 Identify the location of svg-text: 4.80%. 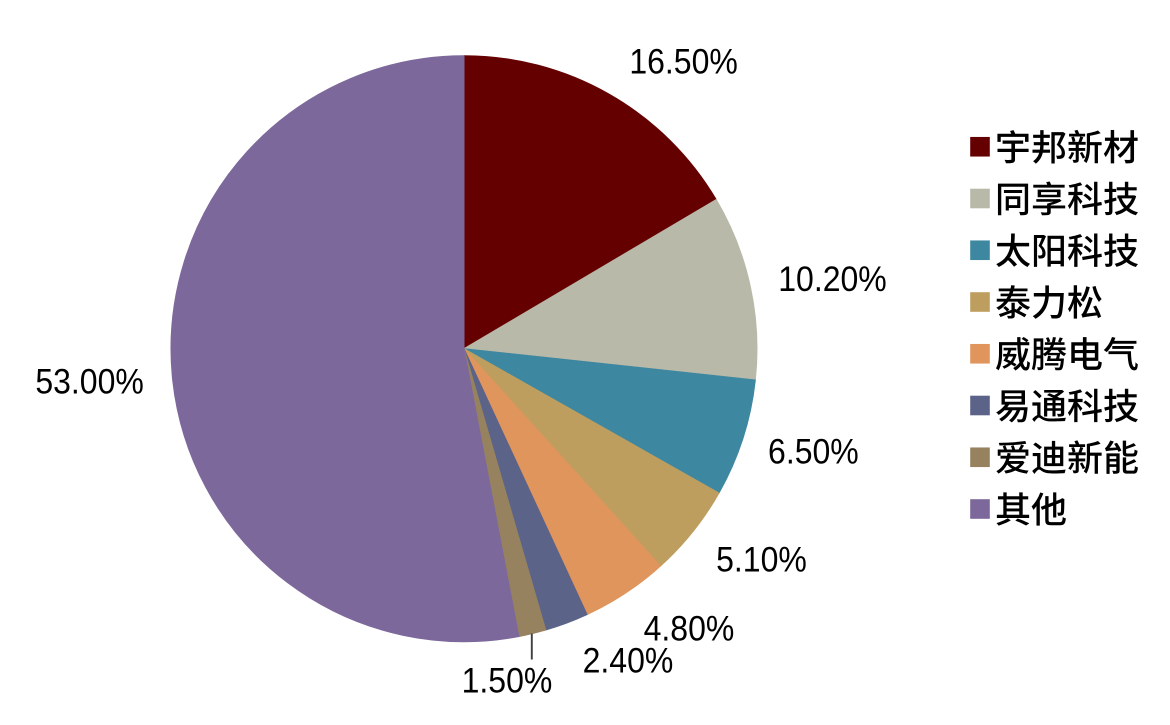
(689, 629).